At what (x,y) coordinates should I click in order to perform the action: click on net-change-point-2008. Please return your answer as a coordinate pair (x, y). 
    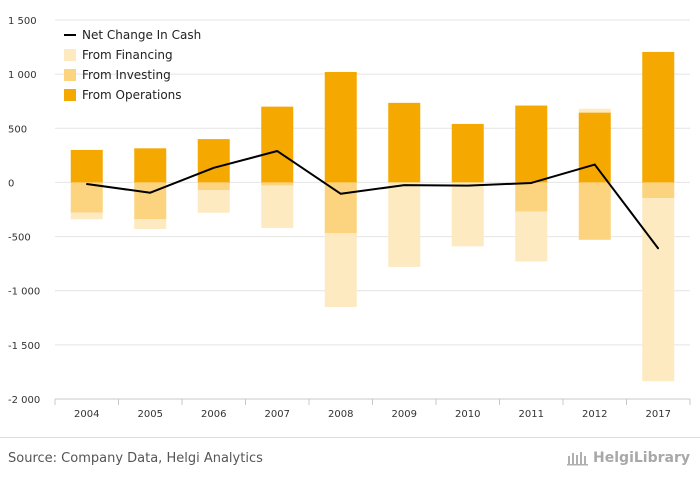
    Looking at the image, I should click on (340, 193).